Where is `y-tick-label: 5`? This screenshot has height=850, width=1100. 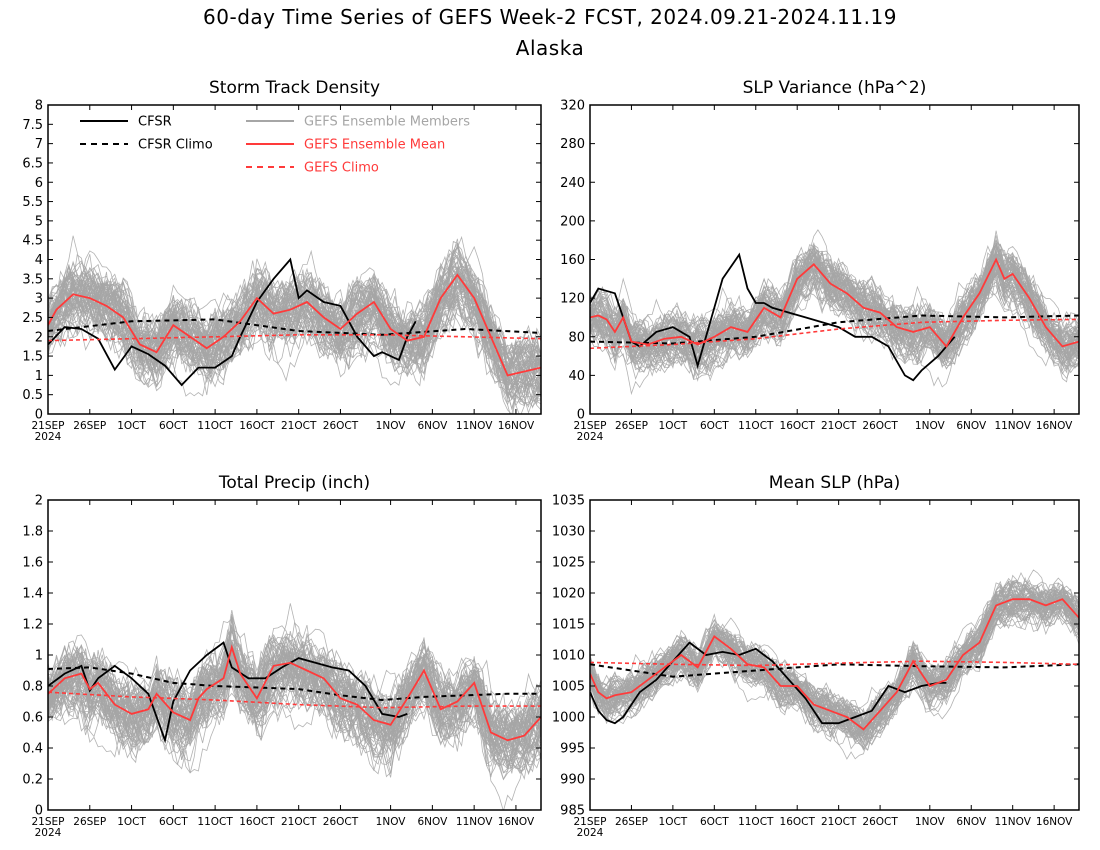 y-tick-label: 5 is located at coordinates (39, 221).